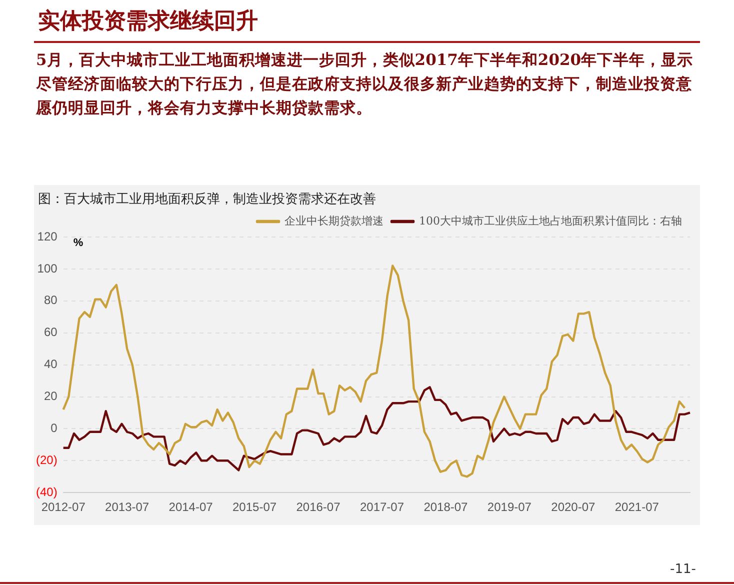 Image resolution: width=734 pixels, height=585 pixels. Describe the element at coordinates (78, 243) in the screenshot. I see `y-axis-title: %` at that location.